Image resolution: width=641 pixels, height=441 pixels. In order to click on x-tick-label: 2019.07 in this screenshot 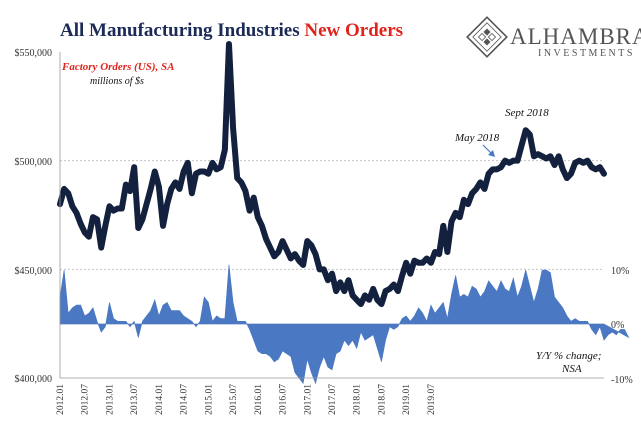, I will do `click(432, 399)`.